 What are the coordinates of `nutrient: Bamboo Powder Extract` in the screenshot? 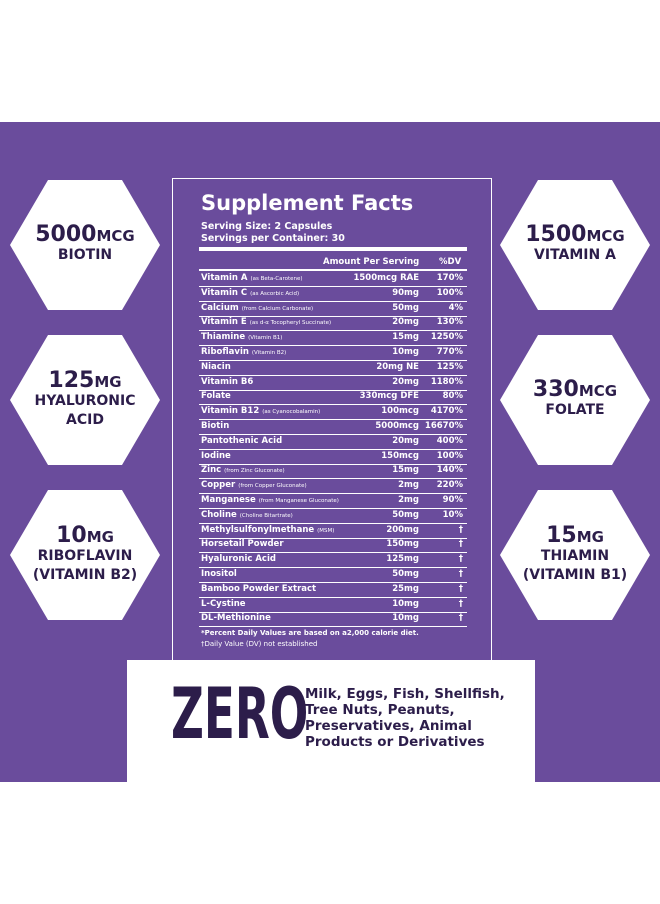 It's located at (258, 589).